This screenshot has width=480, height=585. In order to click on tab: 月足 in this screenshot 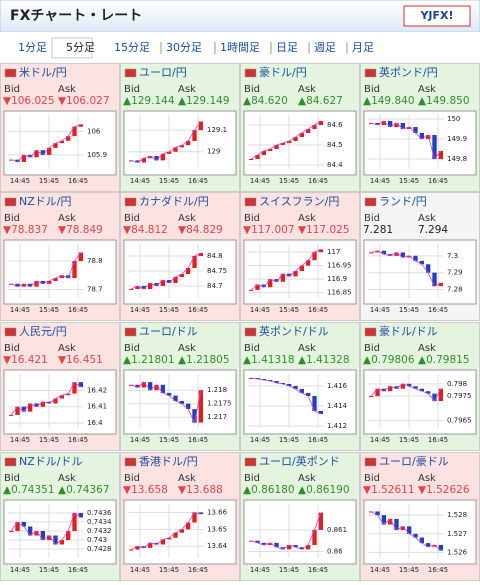, I will do `click(363, 47)`.